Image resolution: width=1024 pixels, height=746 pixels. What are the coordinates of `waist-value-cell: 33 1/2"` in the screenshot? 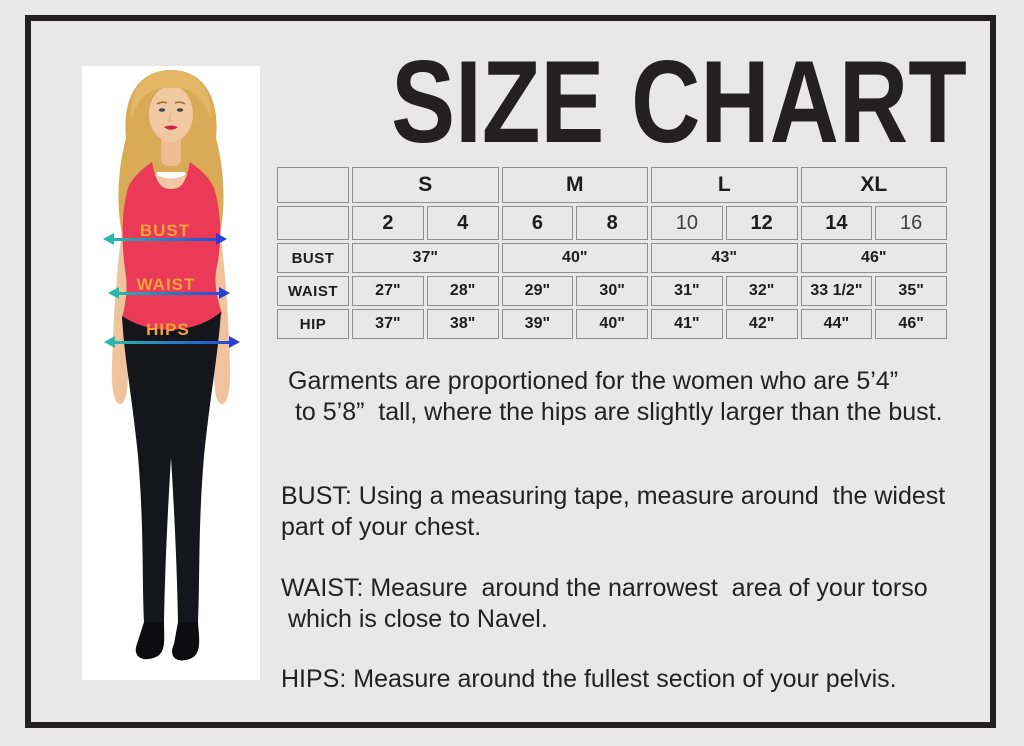 It's located at (836, 291).